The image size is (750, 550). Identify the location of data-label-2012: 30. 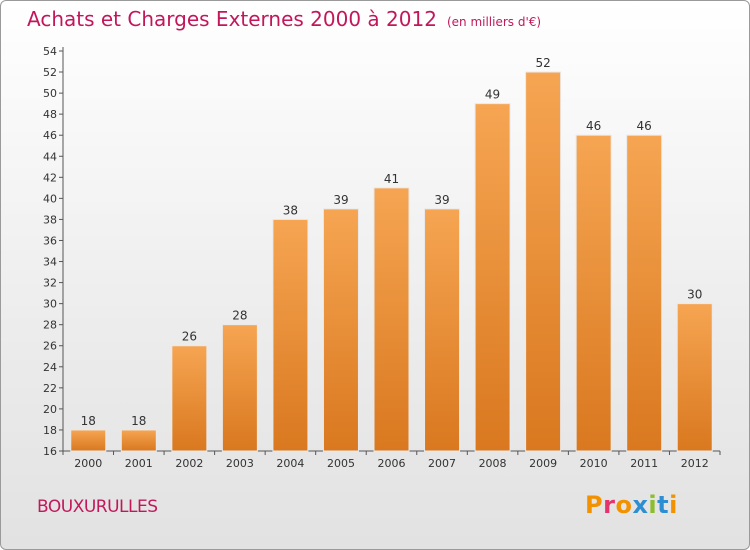
(694, 295).